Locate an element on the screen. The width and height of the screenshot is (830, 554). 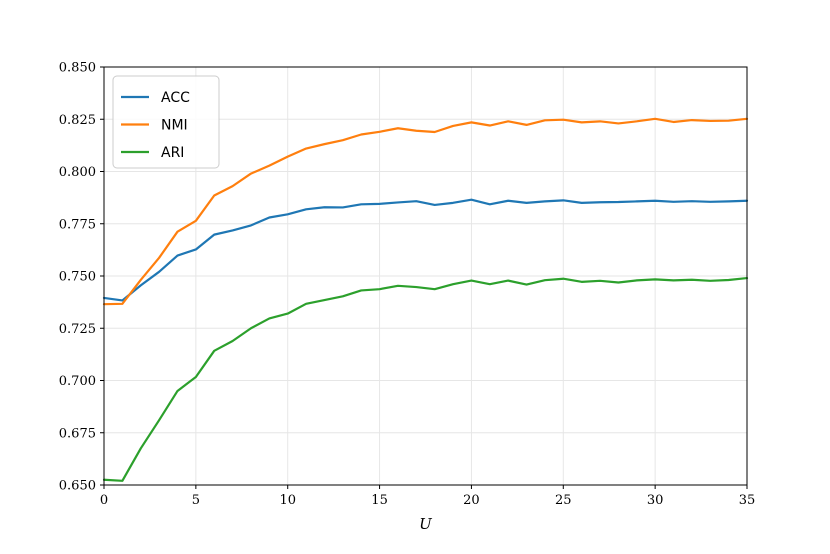
legend-label-ari: ARI is located at coordinates (172, 153).